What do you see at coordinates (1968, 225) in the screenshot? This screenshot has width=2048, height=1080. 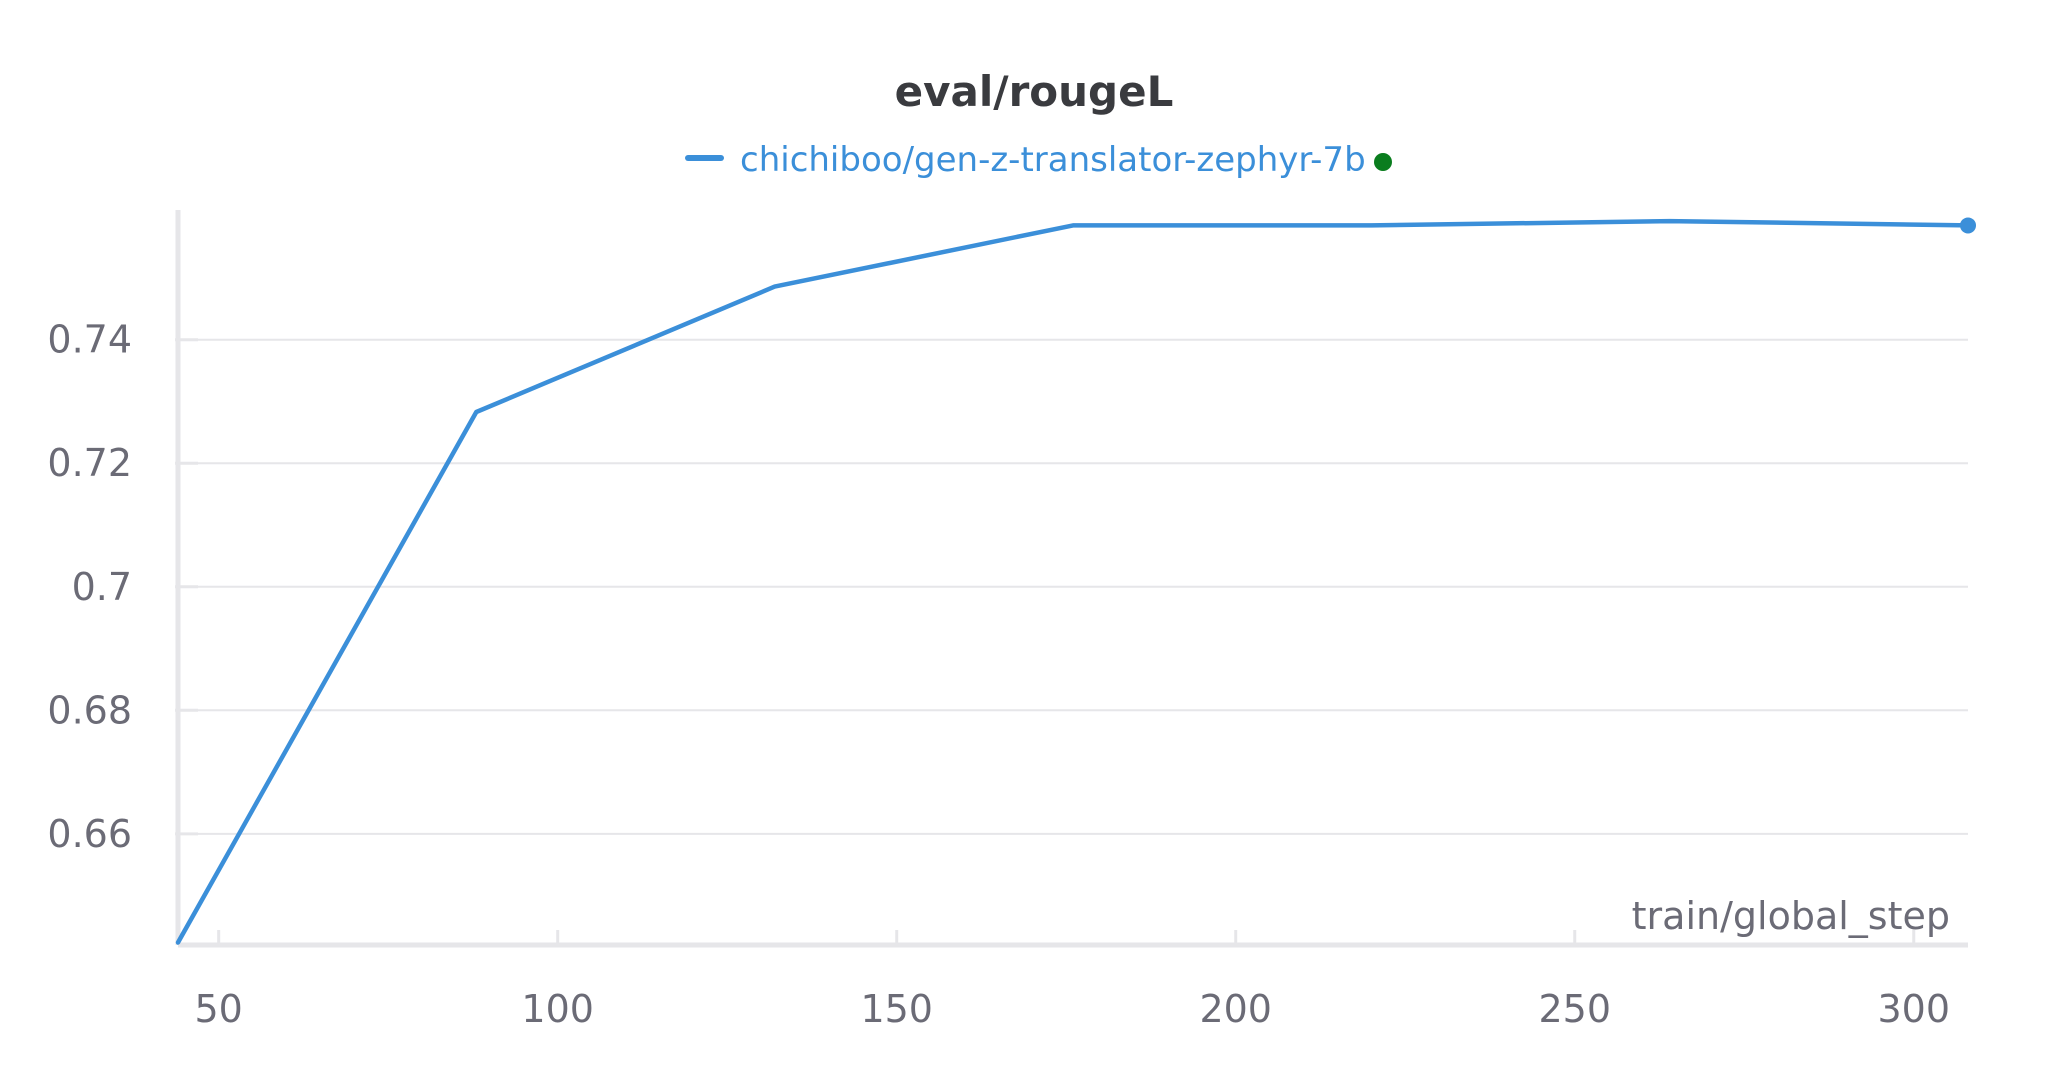 I see `series-endpoint-marker` at bounding box center [1968, 225].